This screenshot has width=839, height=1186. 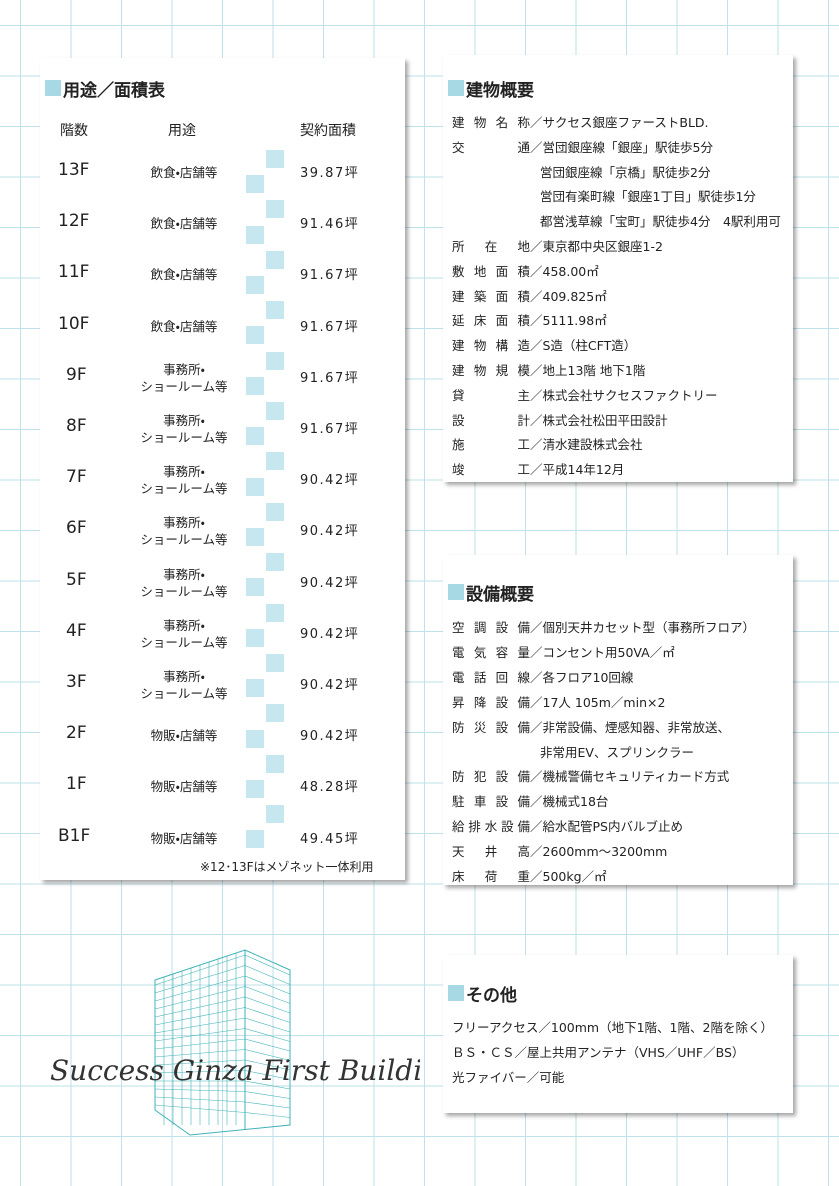 I want to click on field-label: 延床面積, so click(x=491, y=321).